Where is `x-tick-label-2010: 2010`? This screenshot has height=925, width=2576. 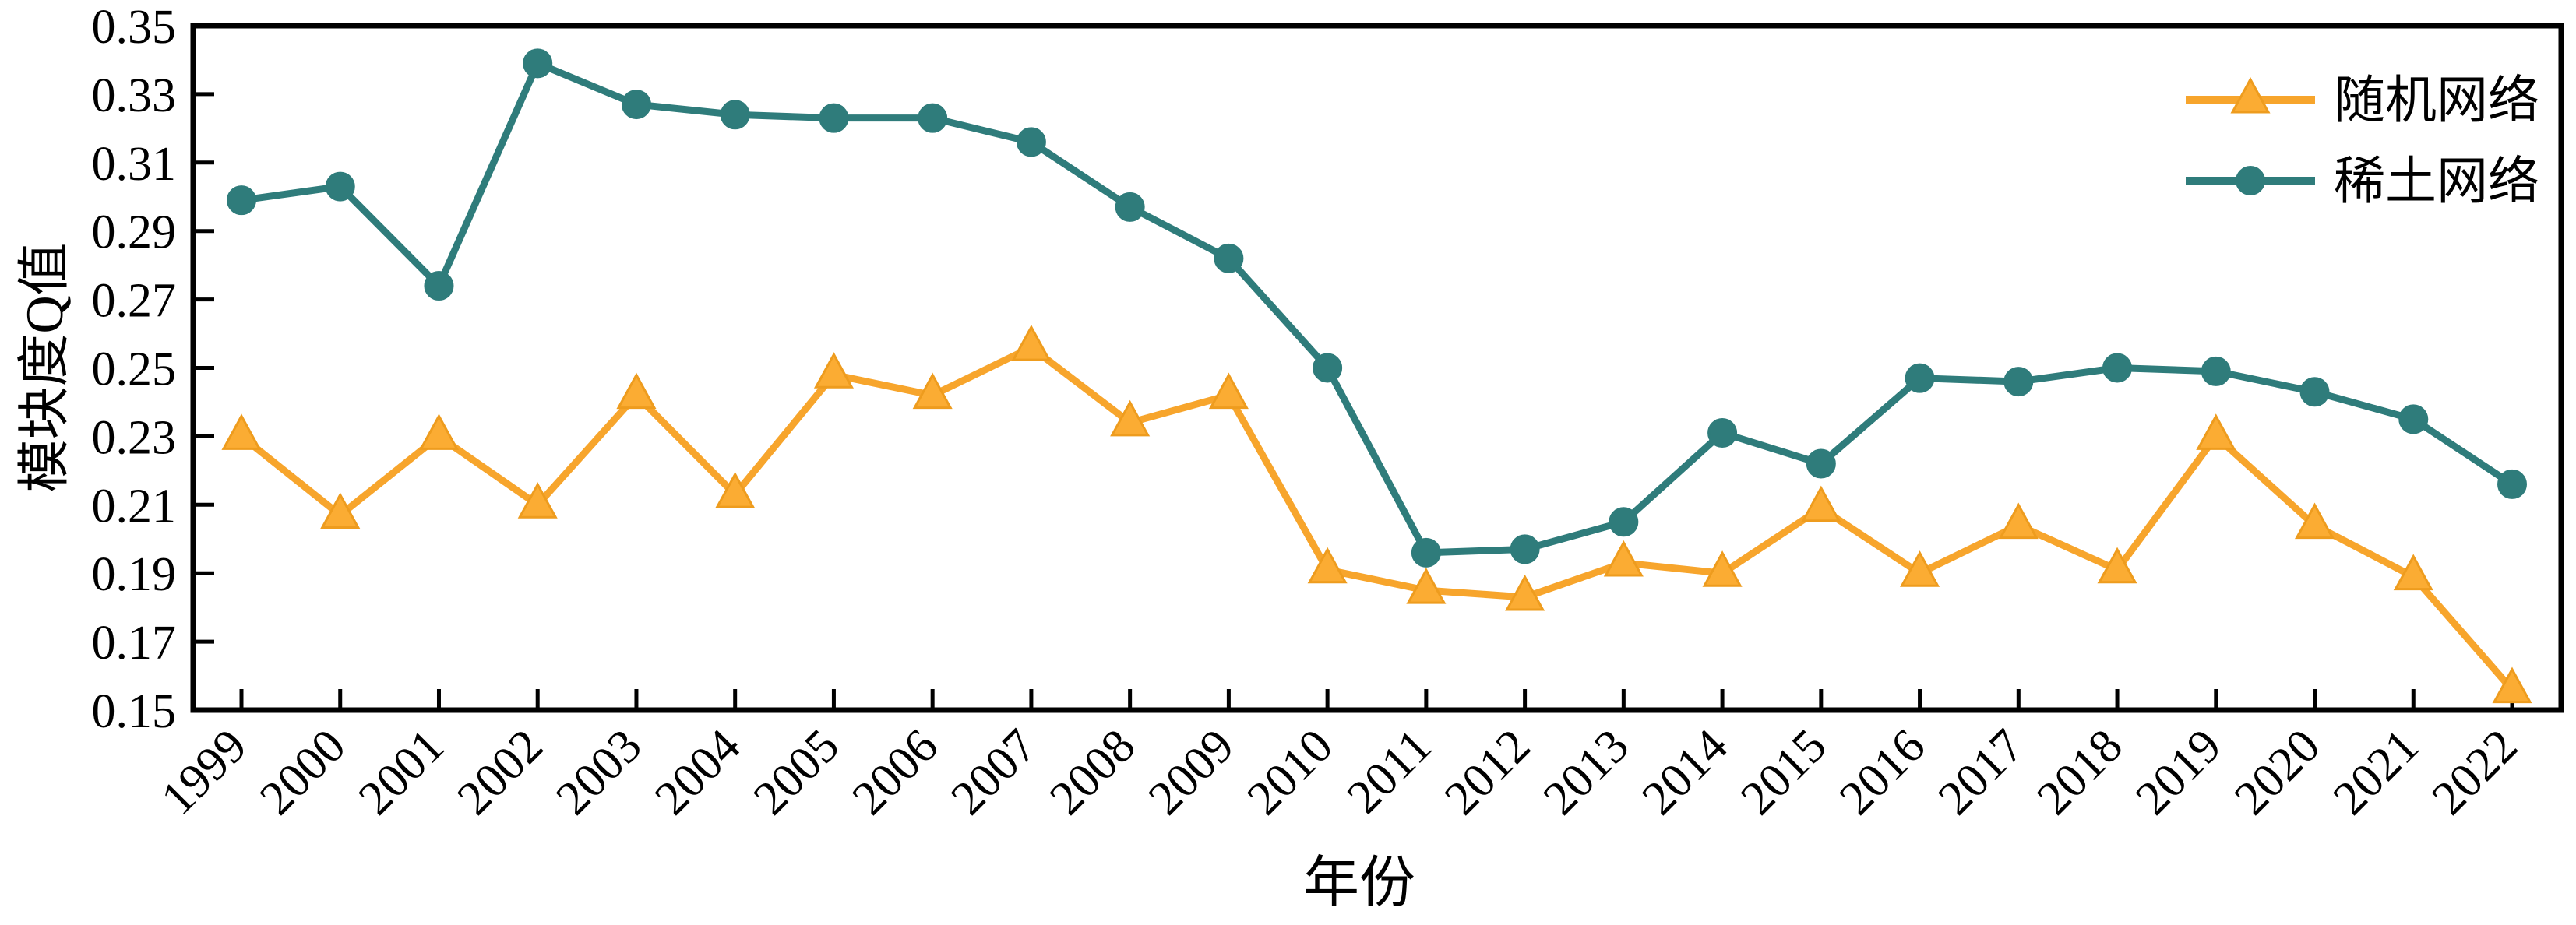 x-tick-label-2010: 2010 is located at coordinates (1290, 772).